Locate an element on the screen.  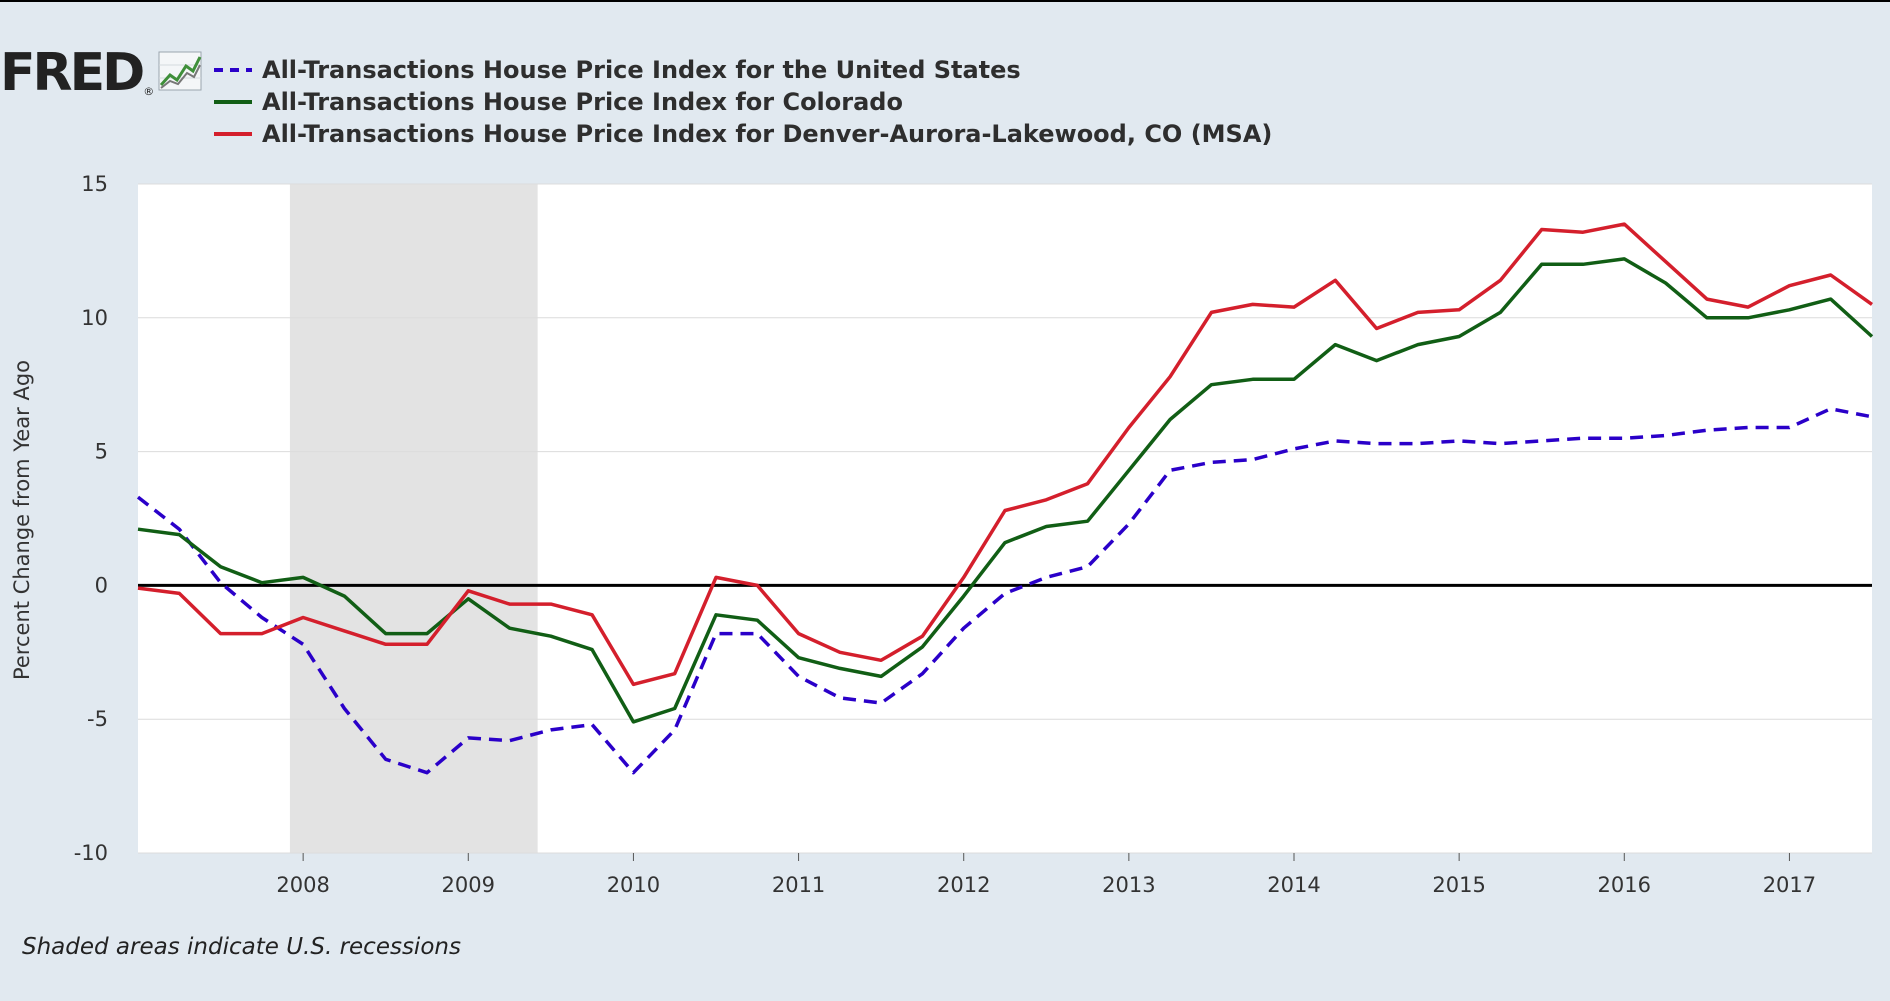
line-chart-icon is located at coordinates (180, 73).